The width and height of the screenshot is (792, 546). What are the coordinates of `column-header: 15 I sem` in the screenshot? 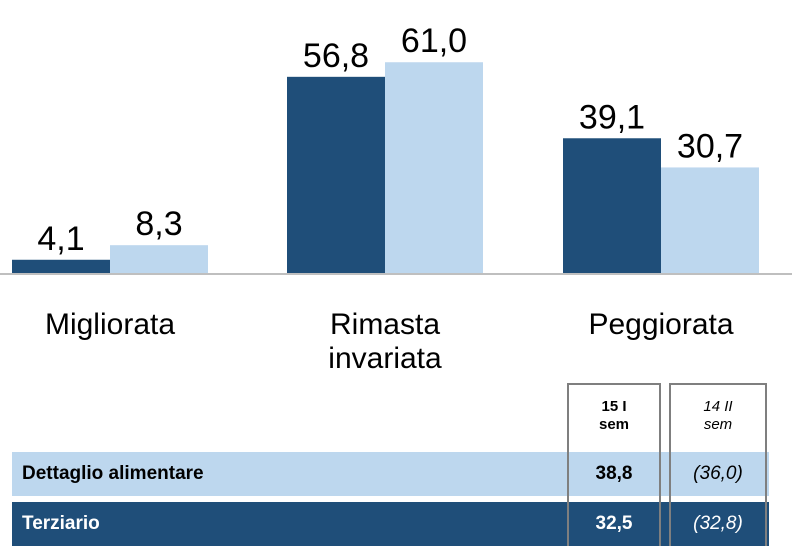 It's located at (614, 415).